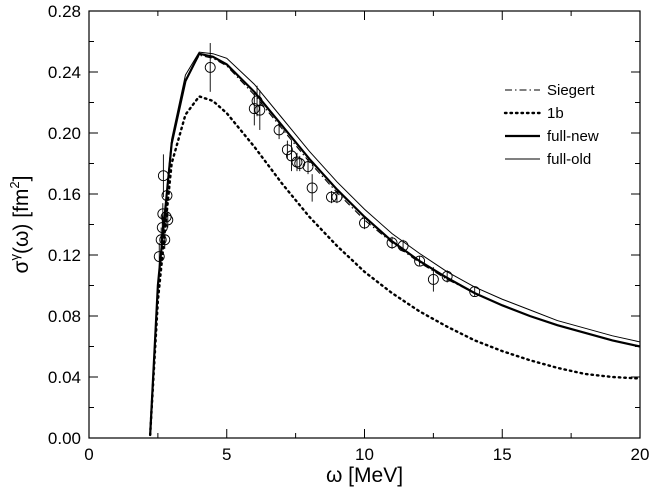 The height and width of the screenshot is (491, 654). I want to click on x-tick-label: 20, so click(640, 454).